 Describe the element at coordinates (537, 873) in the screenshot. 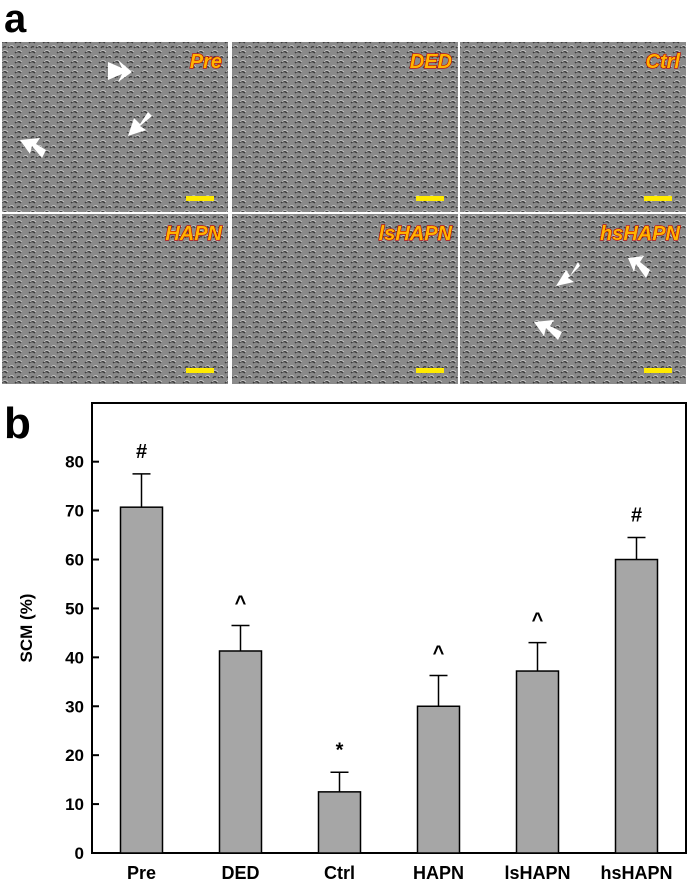

I see `x-tick-label: lsHAPN` at that location.